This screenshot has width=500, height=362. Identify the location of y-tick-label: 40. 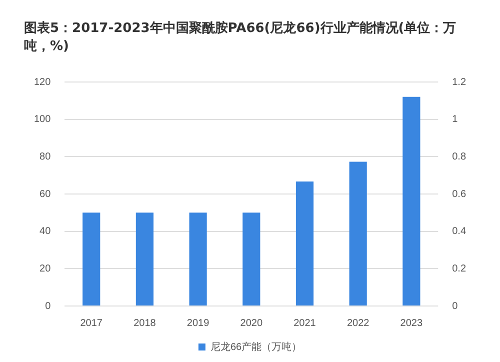
(46, 232).